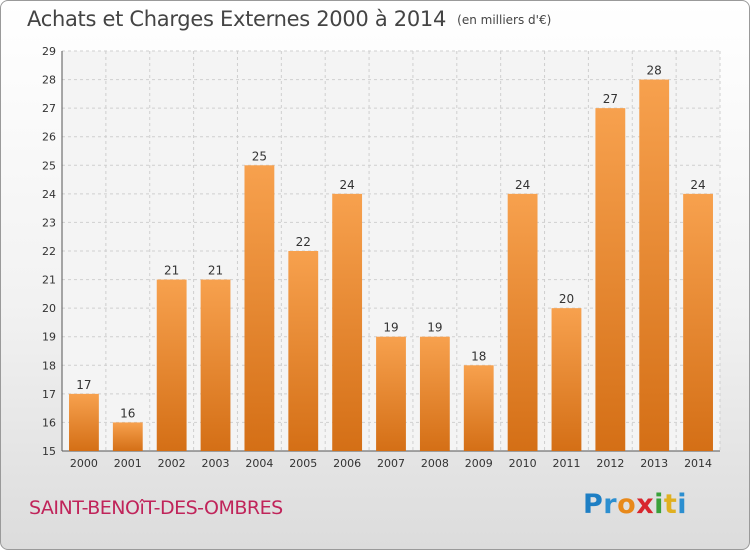 The width and height of the screenshot is (750, 550). I want to click on y-tick-label: 24, so click(49, 194).